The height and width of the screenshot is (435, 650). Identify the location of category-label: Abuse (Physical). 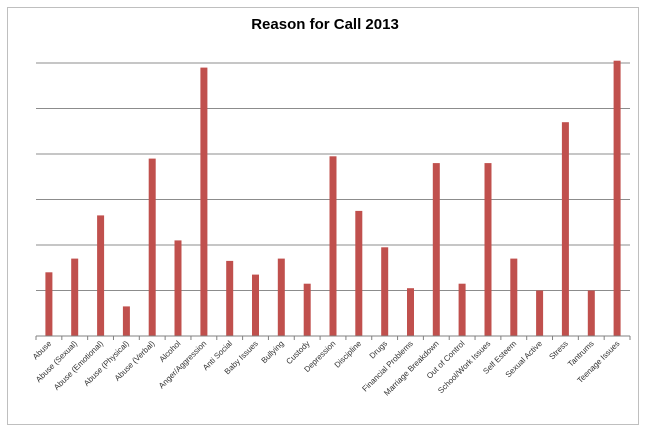
(106, 363).